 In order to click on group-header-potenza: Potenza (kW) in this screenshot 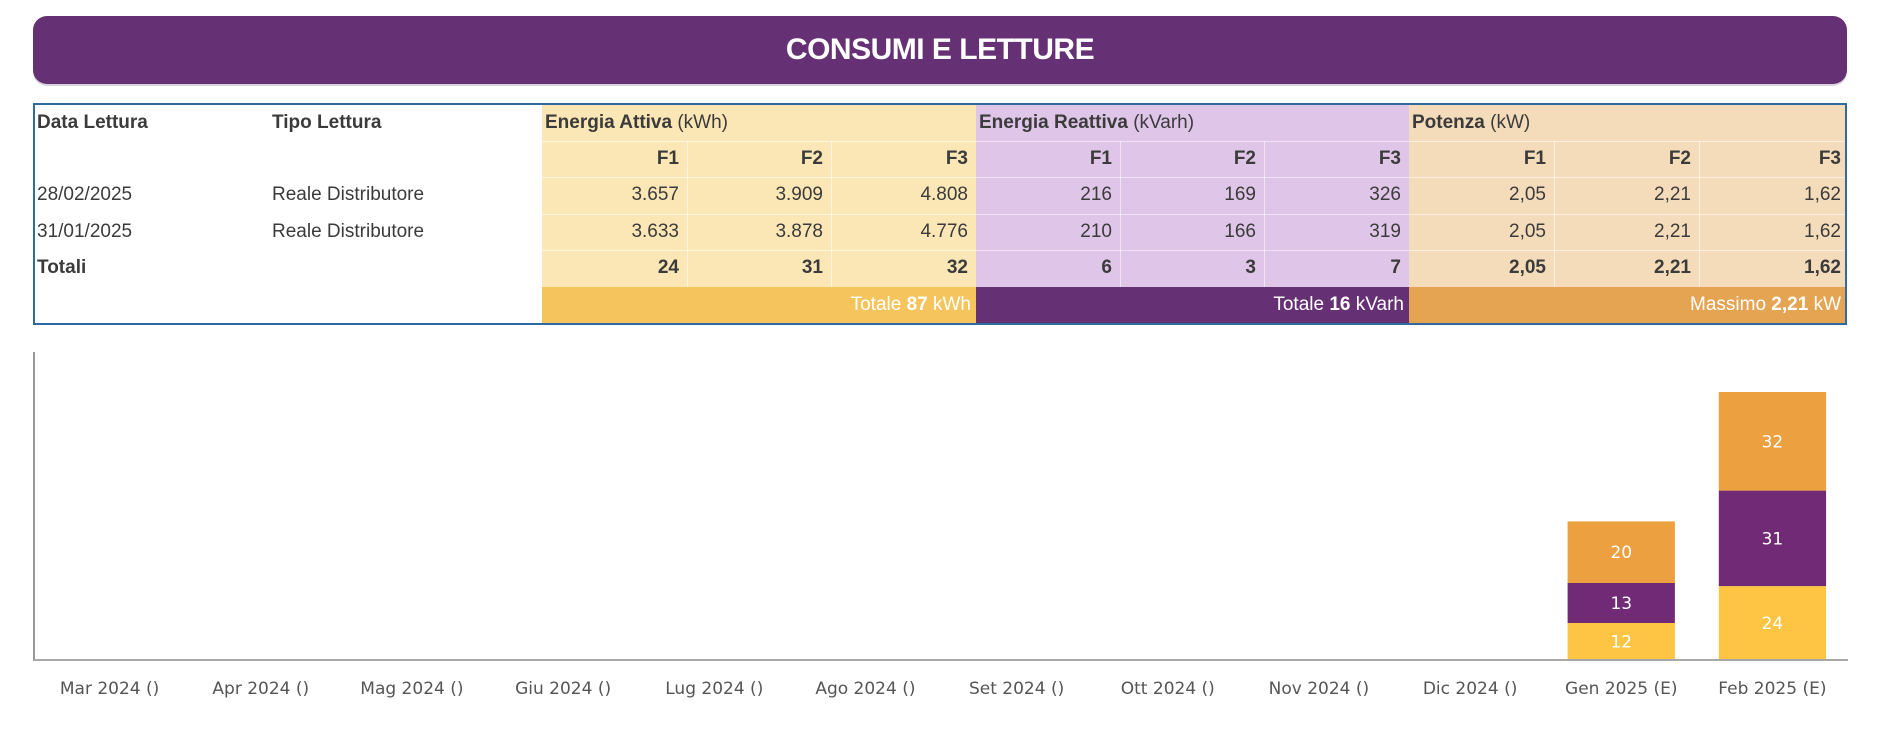, I will do `click(1627, 123)`.